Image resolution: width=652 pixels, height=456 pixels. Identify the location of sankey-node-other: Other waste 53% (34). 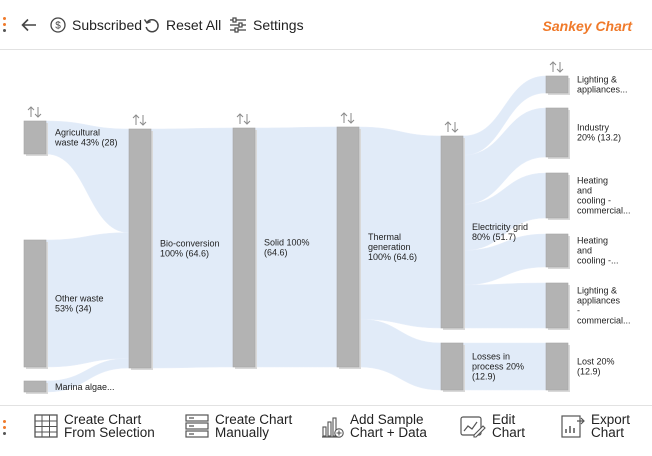
(63, 304).